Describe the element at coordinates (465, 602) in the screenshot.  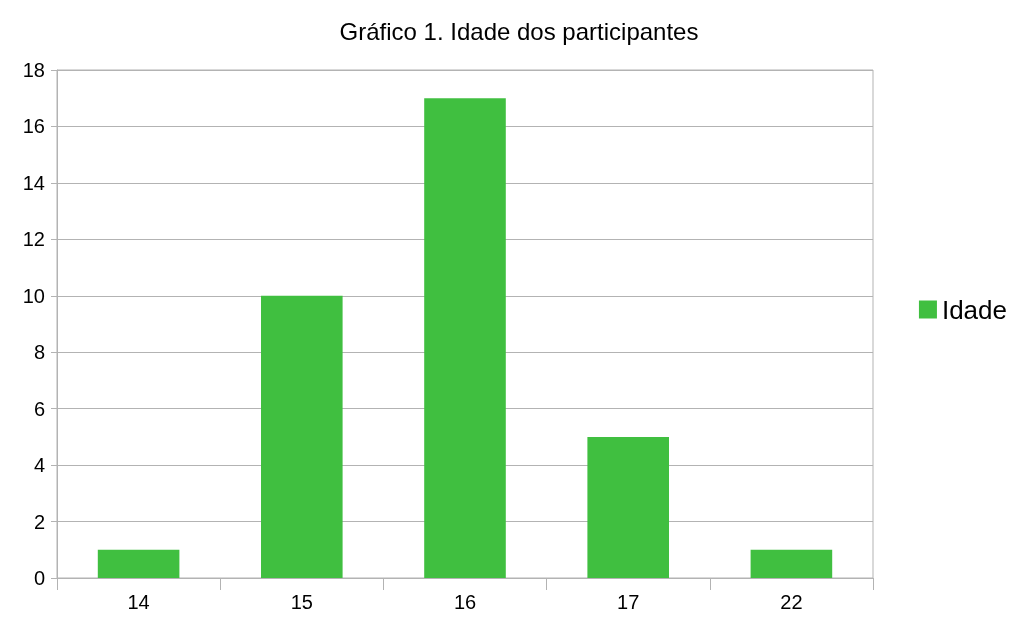
I see `x-tick-label: 16` at that location.